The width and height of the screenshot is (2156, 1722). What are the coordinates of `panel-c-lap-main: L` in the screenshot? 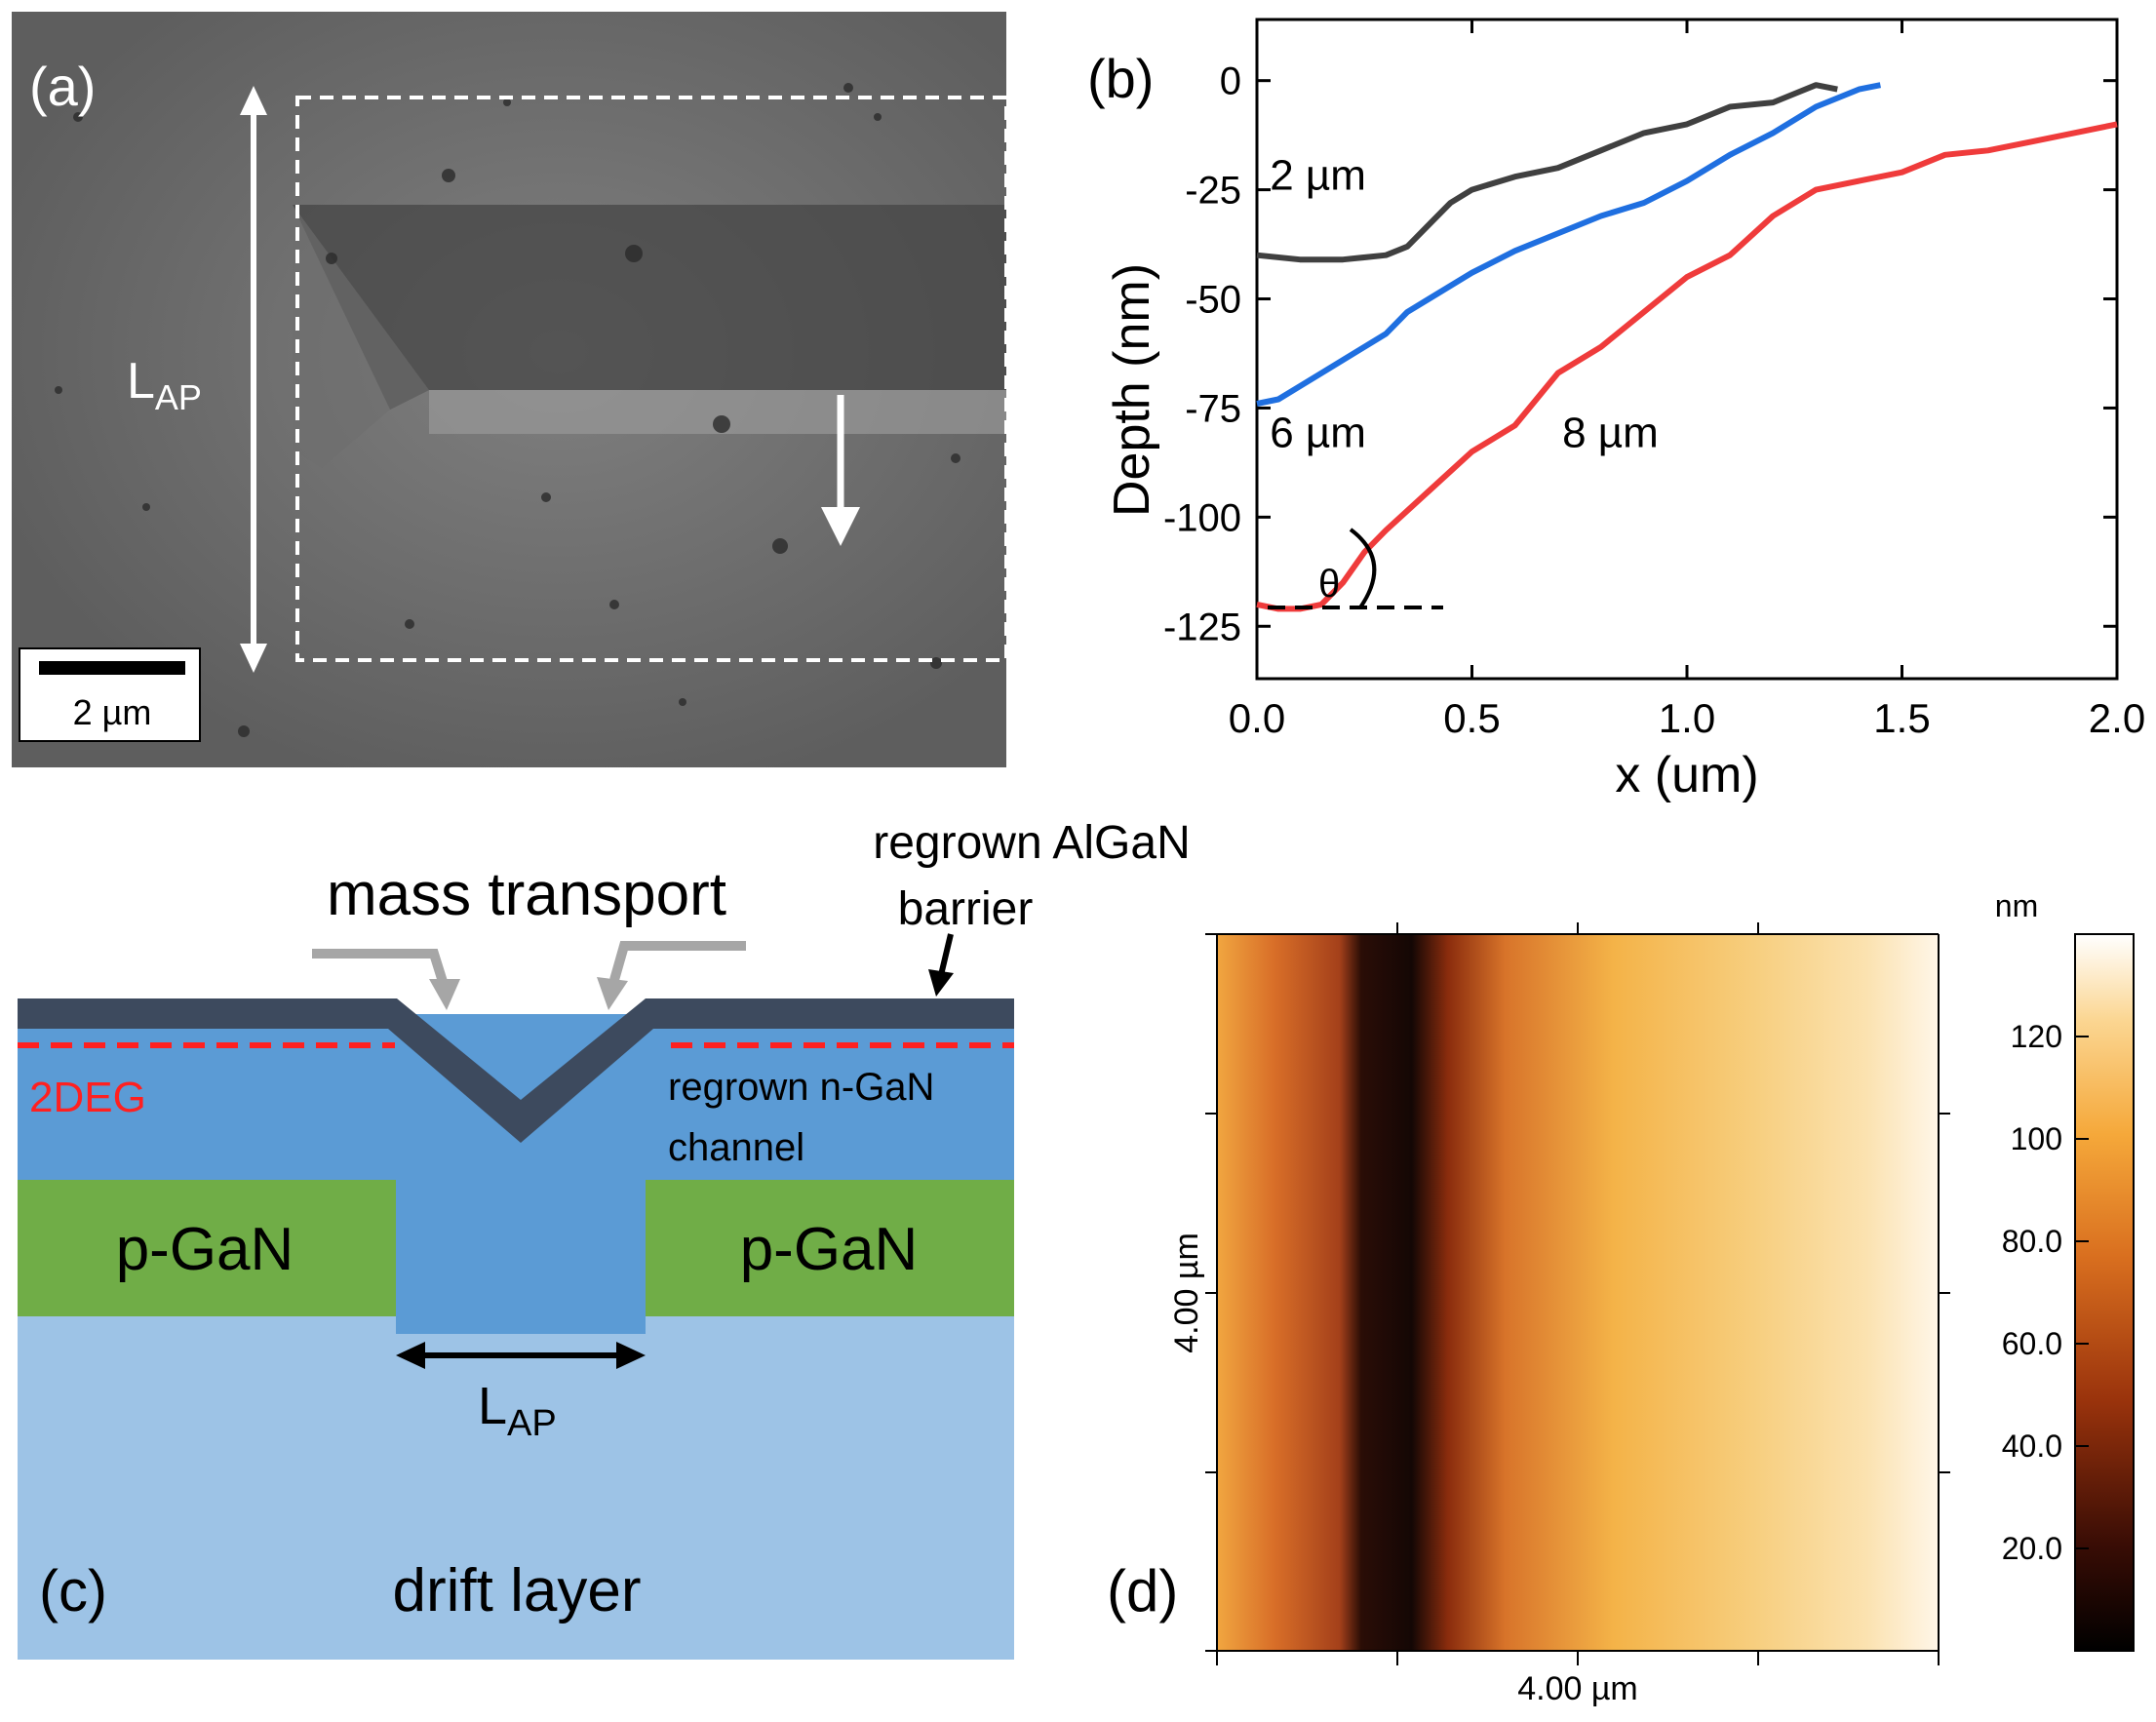 It's located at (492, 1406).